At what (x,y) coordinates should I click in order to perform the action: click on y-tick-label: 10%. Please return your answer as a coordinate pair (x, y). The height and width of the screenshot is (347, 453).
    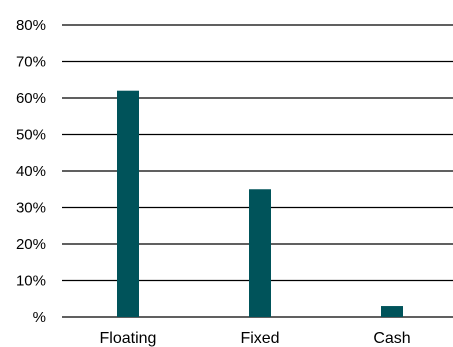
    Looking at the image, I should click on (31, 281).